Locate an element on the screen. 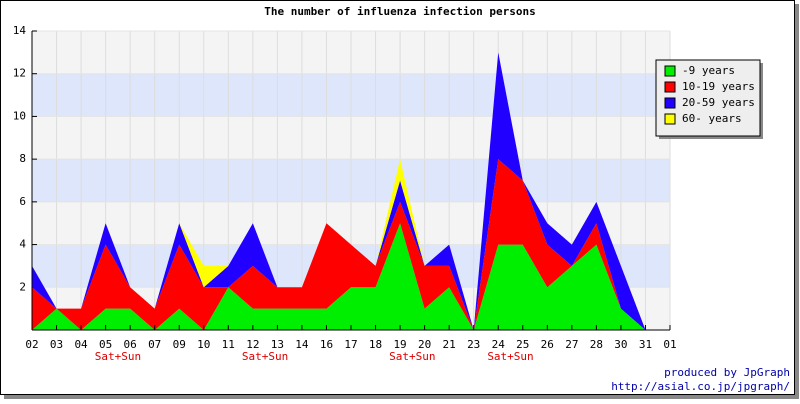 The width and height of the screenshot is (800, 404). y-tick-label: 10 is located at coordinates (19, 115).